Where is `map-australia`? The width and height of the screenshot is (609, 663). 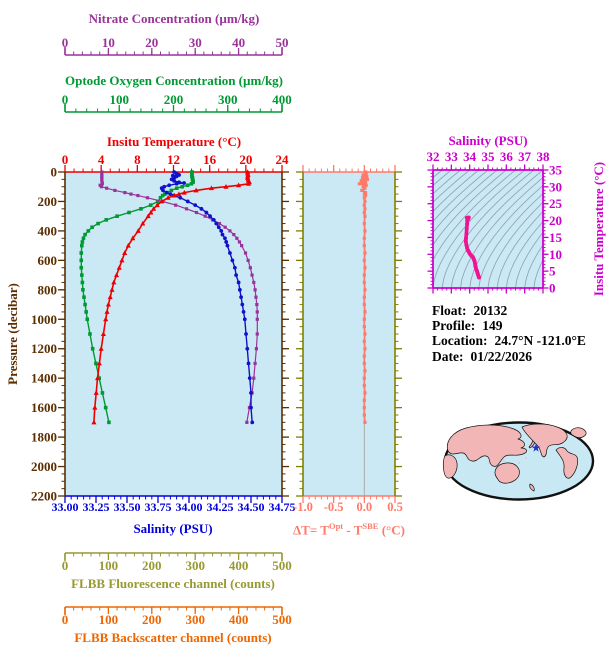 map-australia is located at coordinates (507, 473).